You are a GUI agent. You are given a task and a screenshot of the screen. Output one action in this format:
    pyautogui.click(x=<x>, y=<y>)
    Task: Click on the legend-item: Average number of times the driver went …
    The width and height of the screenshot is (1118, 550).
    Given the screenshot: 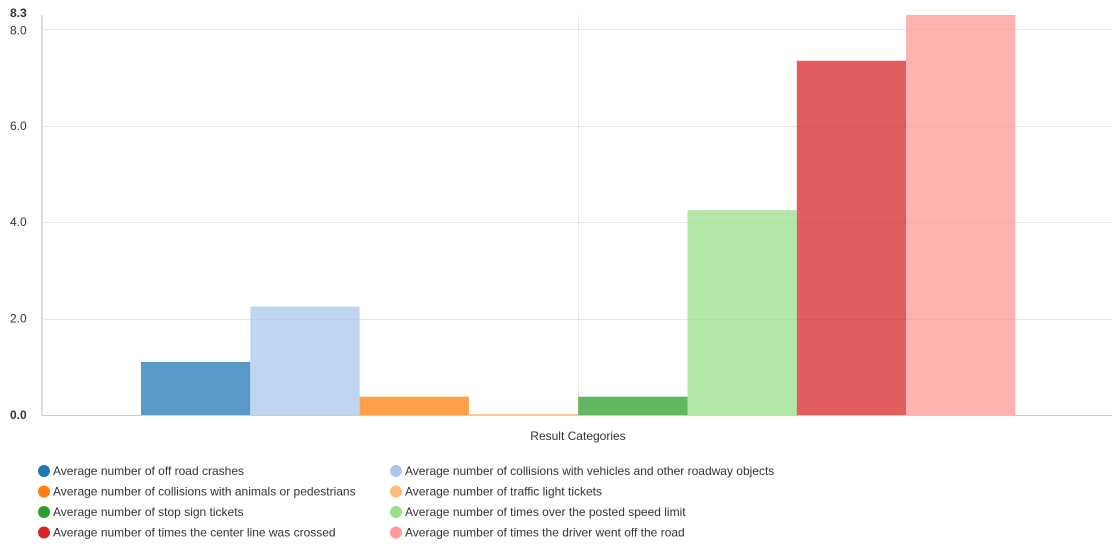 What is the action you would take?
    pyautogui.click(x=537, y=533)
    